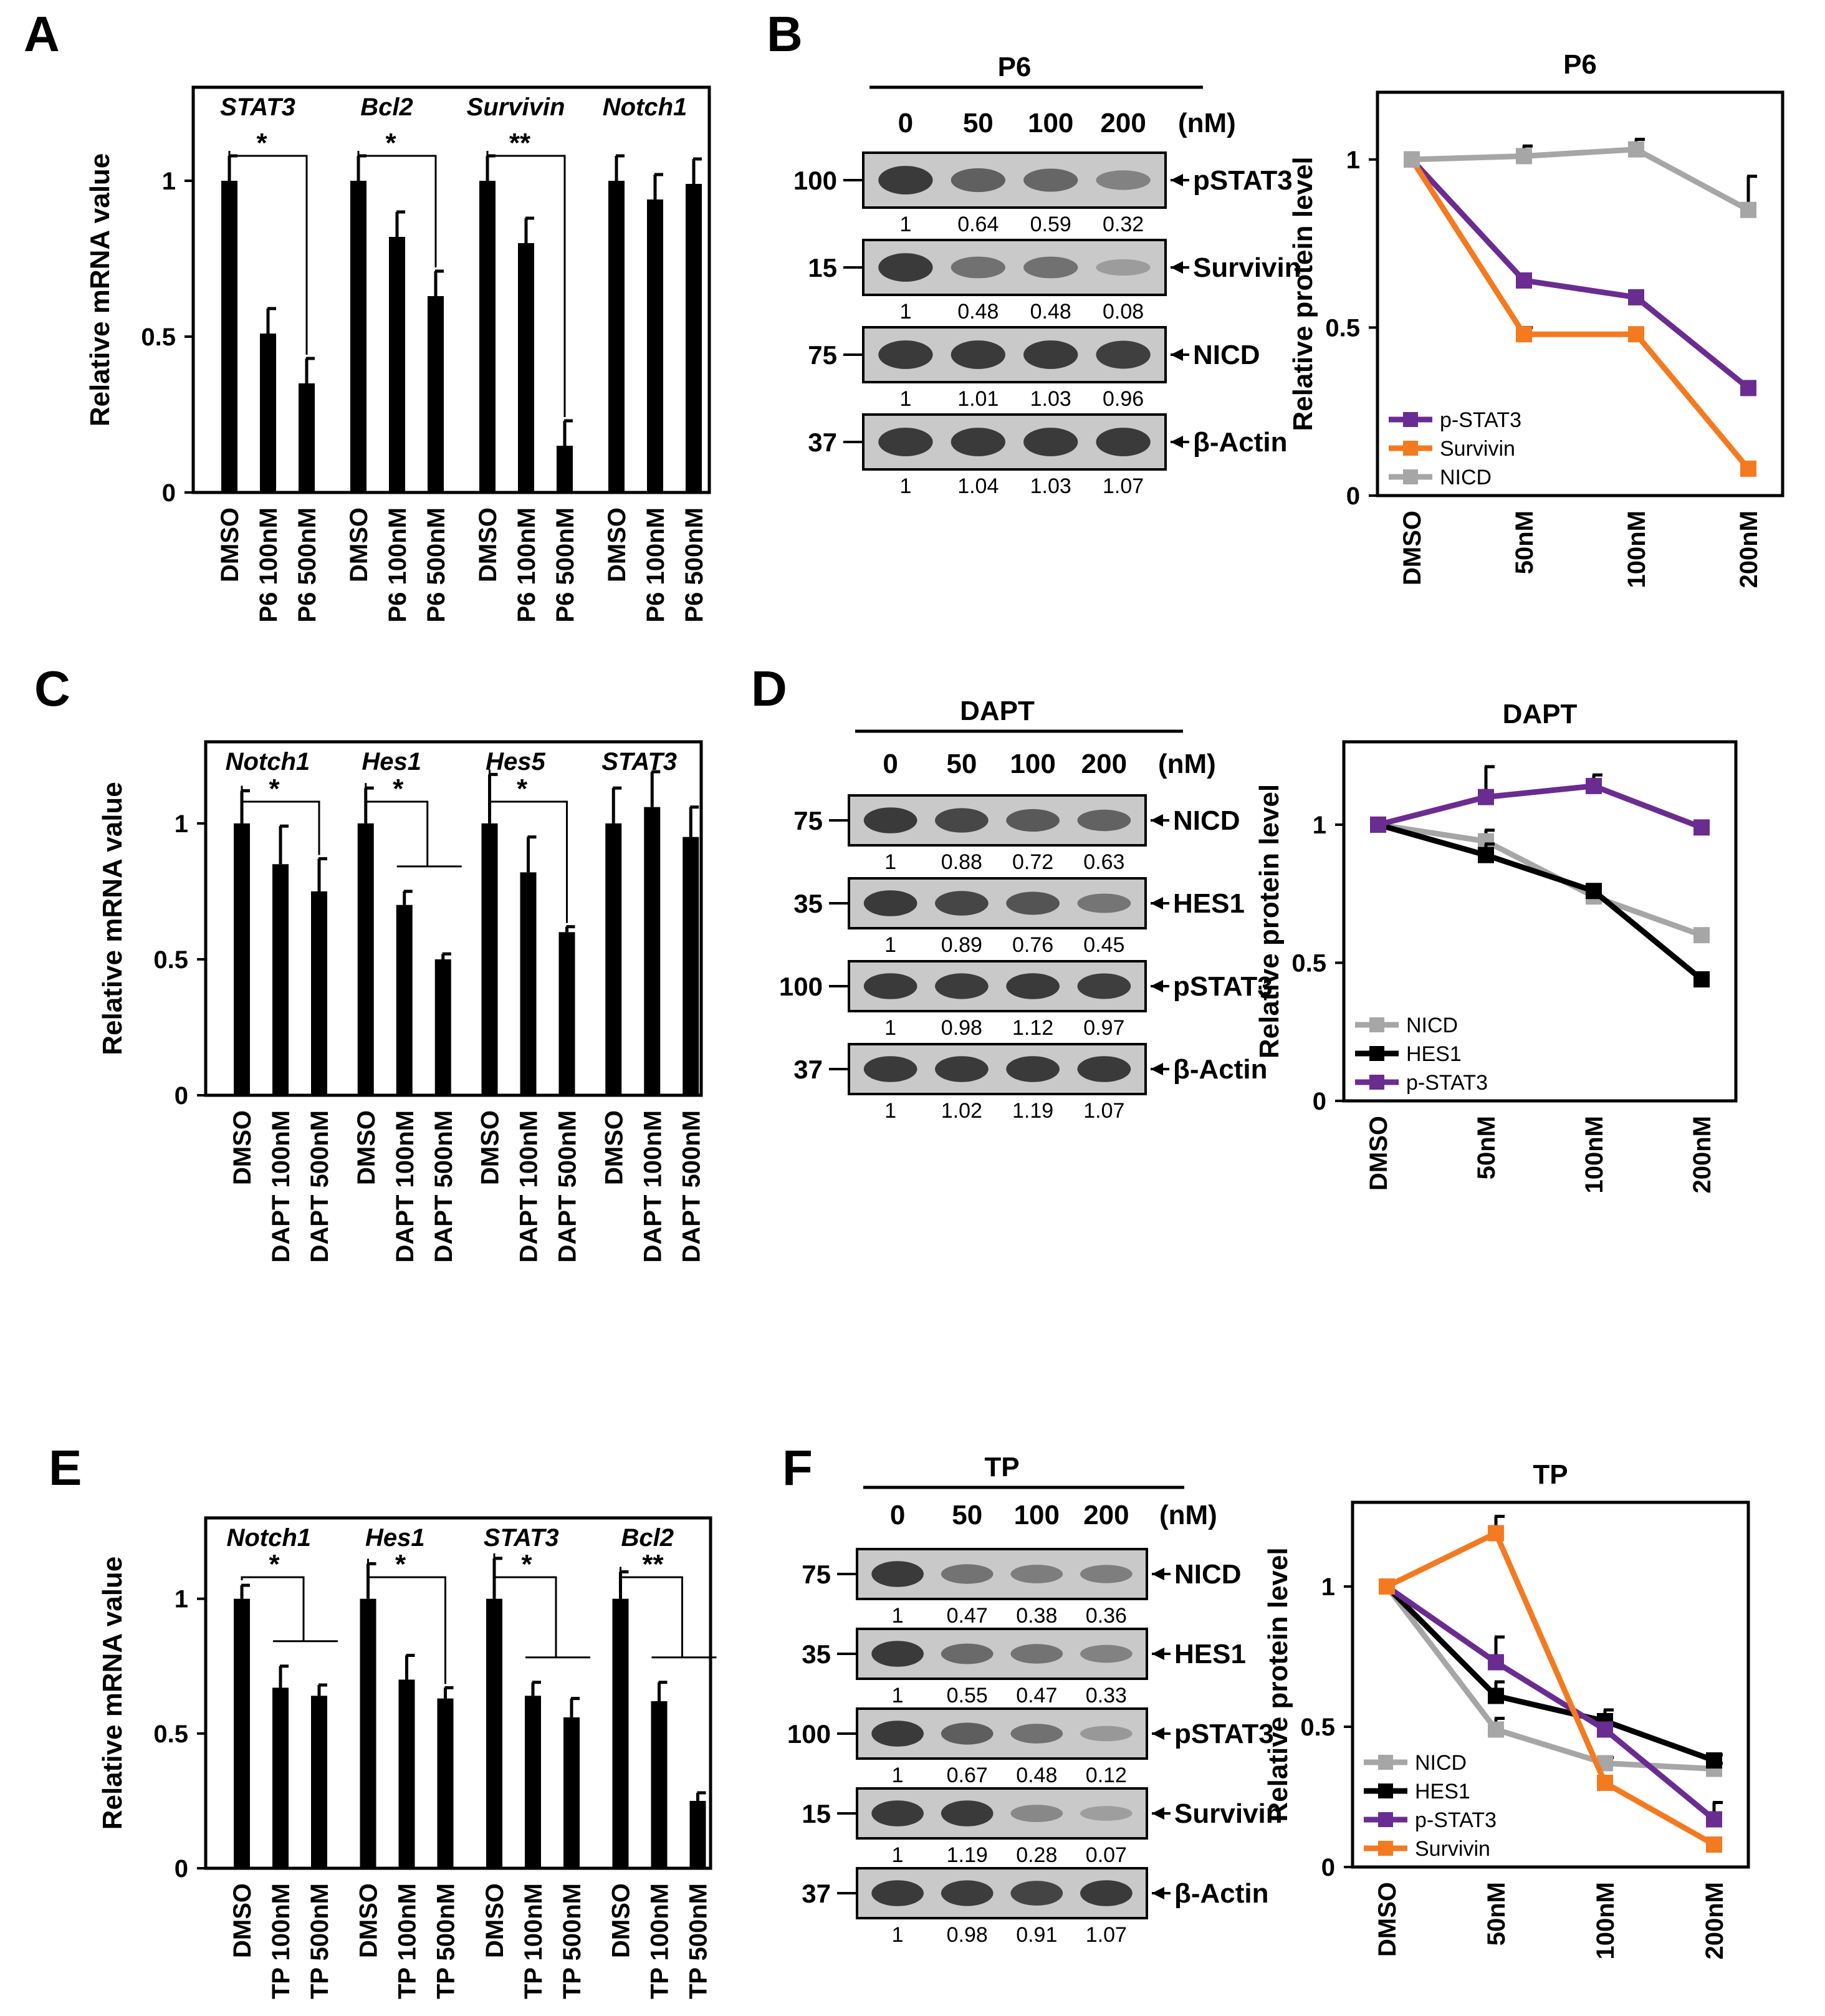 This screenshot has height=2016, width=1825. I want to click on legend-swatch-marker, so click(1385, 1848).